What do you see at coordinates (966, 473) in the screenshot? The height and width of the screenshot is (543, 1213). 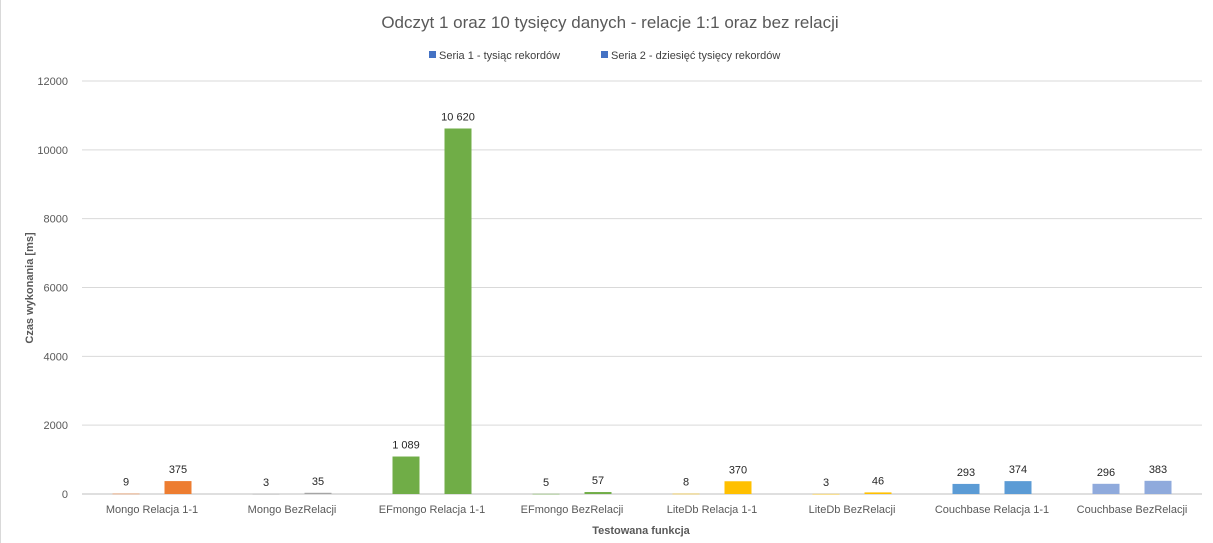 I see `data-label: 293` at bounding box center [966, 473].